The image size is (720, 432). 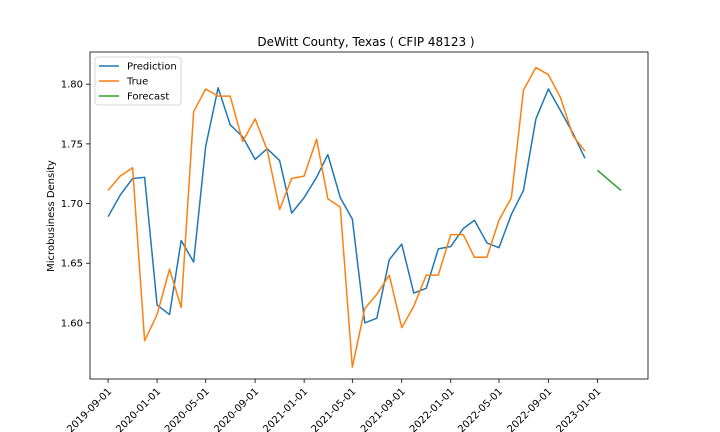 I want to click on legend-label-prediction: Prediction, so click(x=152, y=67).